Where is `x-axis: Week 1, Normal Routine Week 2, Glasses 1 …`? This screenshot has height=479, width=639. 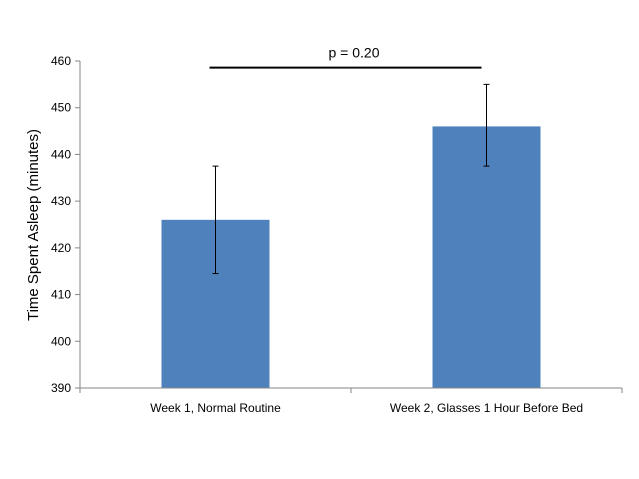
x-axis: Week 1, Normal Routine Week 2, Glasses 1 … is located at coordinates (351, 401).